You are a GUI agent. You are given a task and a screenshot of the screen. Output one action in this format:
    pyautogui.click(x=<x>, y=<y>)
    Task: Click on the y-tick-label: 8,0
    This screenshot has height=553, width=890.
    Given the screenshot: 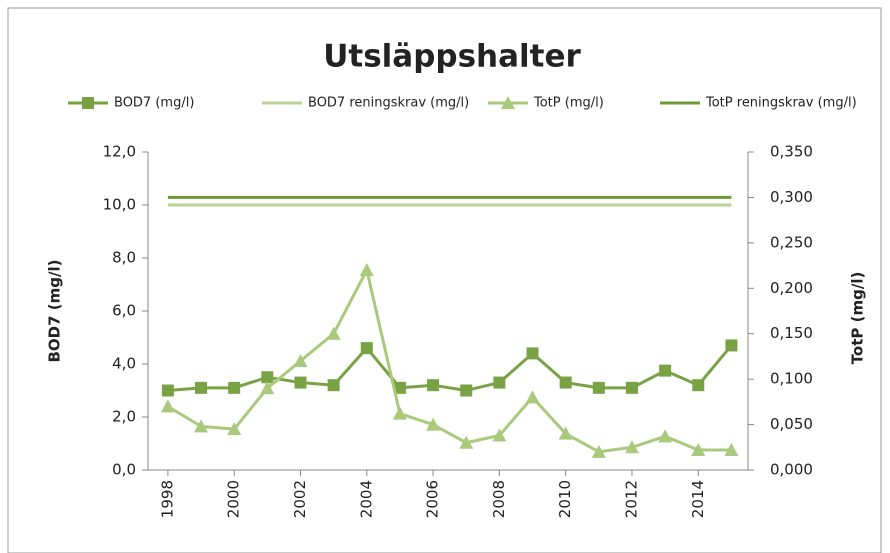 What is the action you would take?
    pyautogui.click(x=124, y=258)
    